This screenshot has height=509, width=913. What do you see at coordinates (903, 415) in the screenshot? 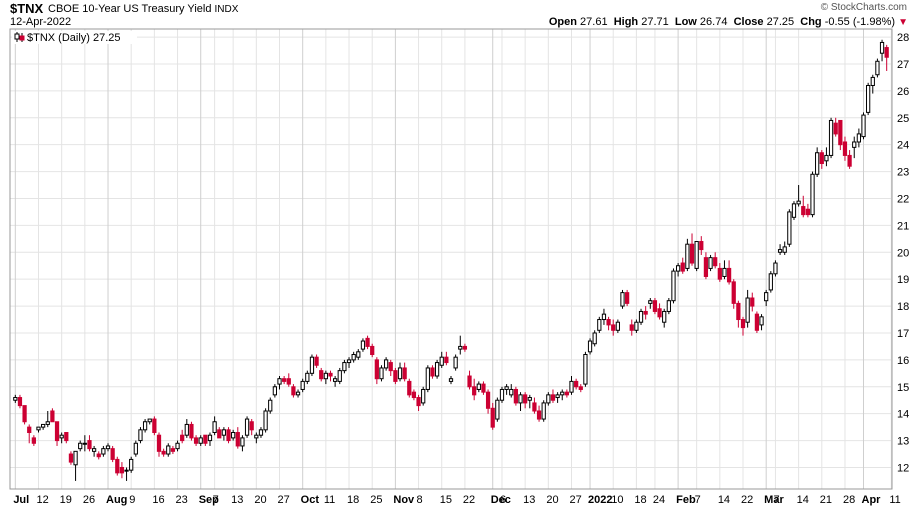
I see `y-tick-label: 14` at bounding box center [903, 415].